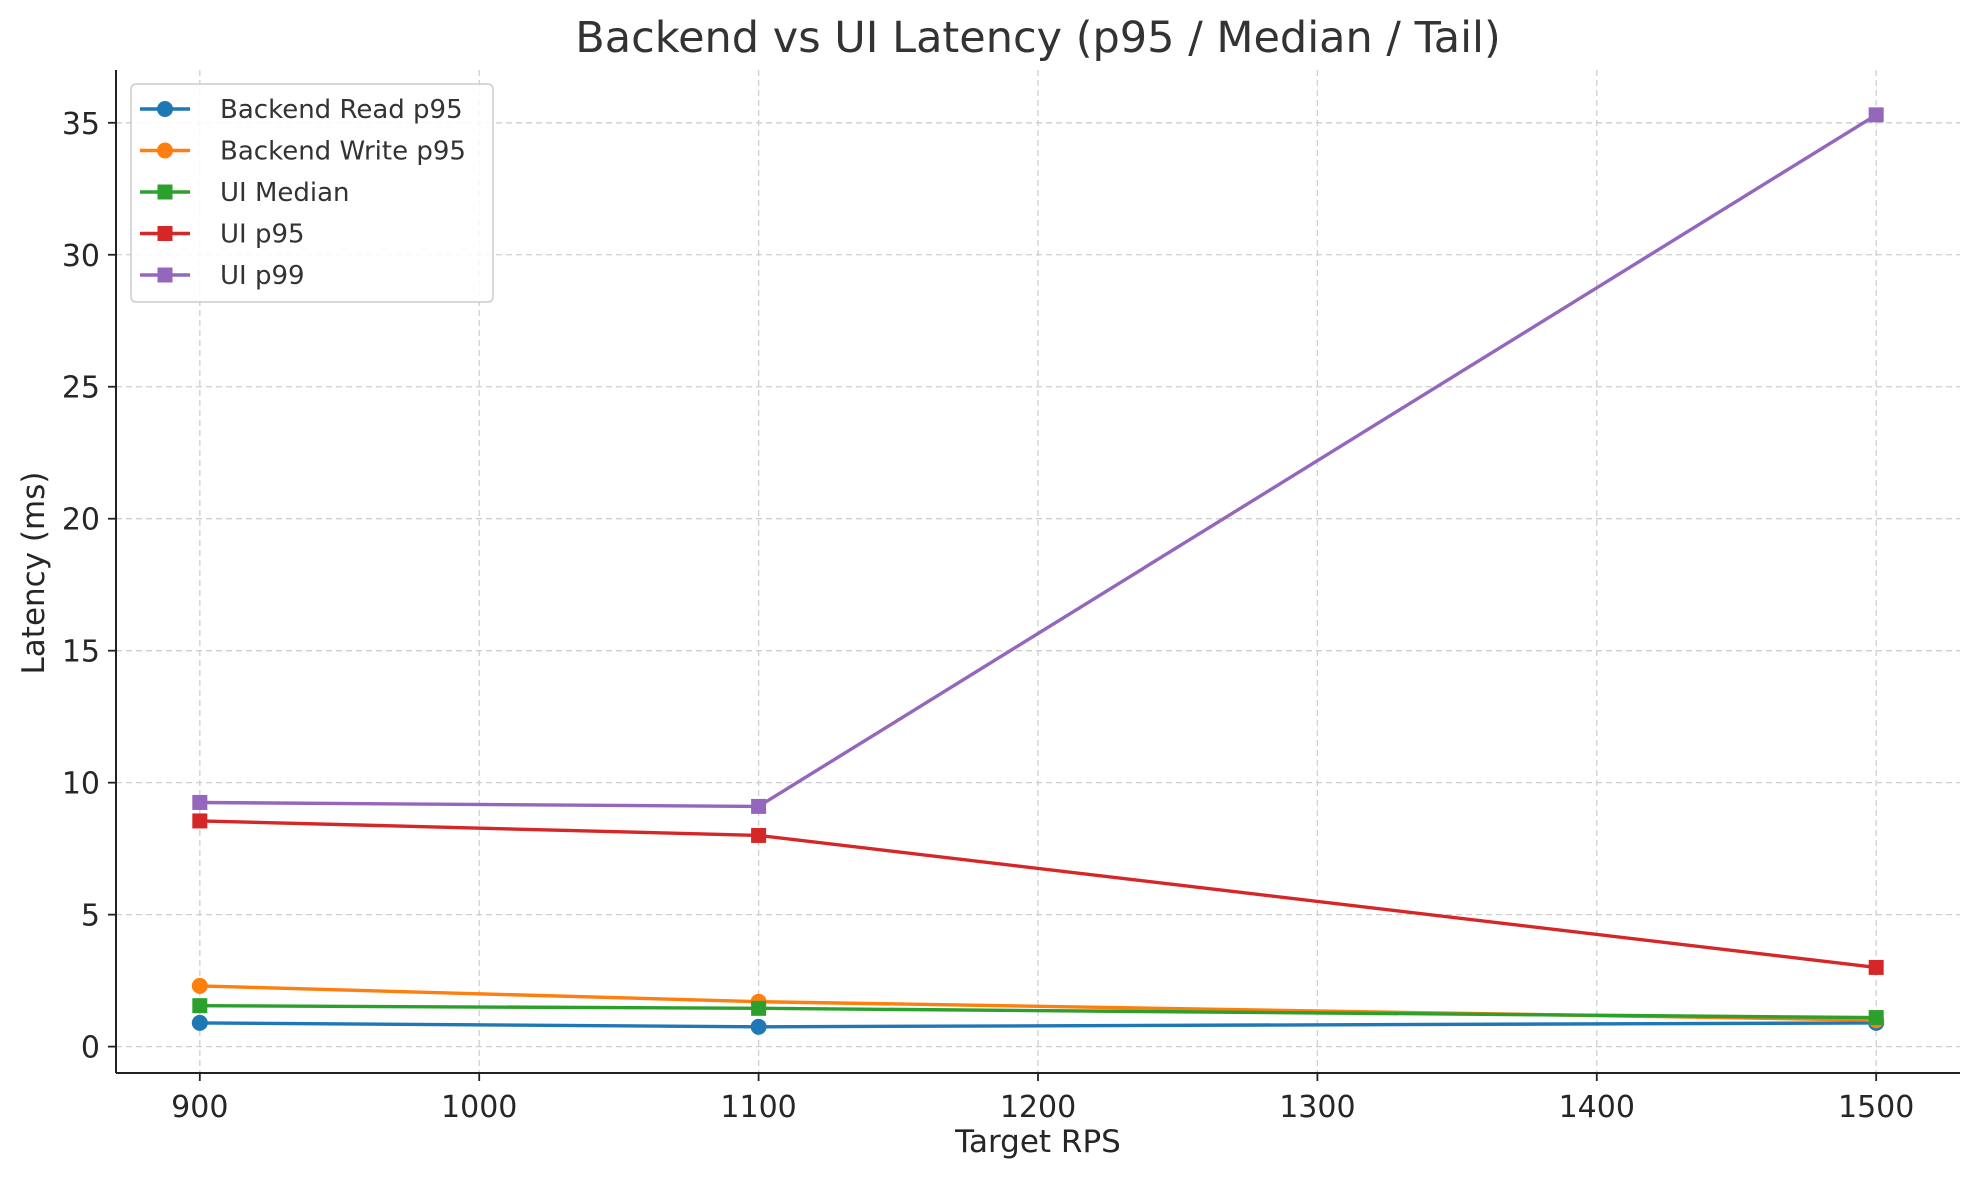  Describe the element at coordinates (479, 1107) in the screenshot. I see `x-tick-label: 1000` at that location.